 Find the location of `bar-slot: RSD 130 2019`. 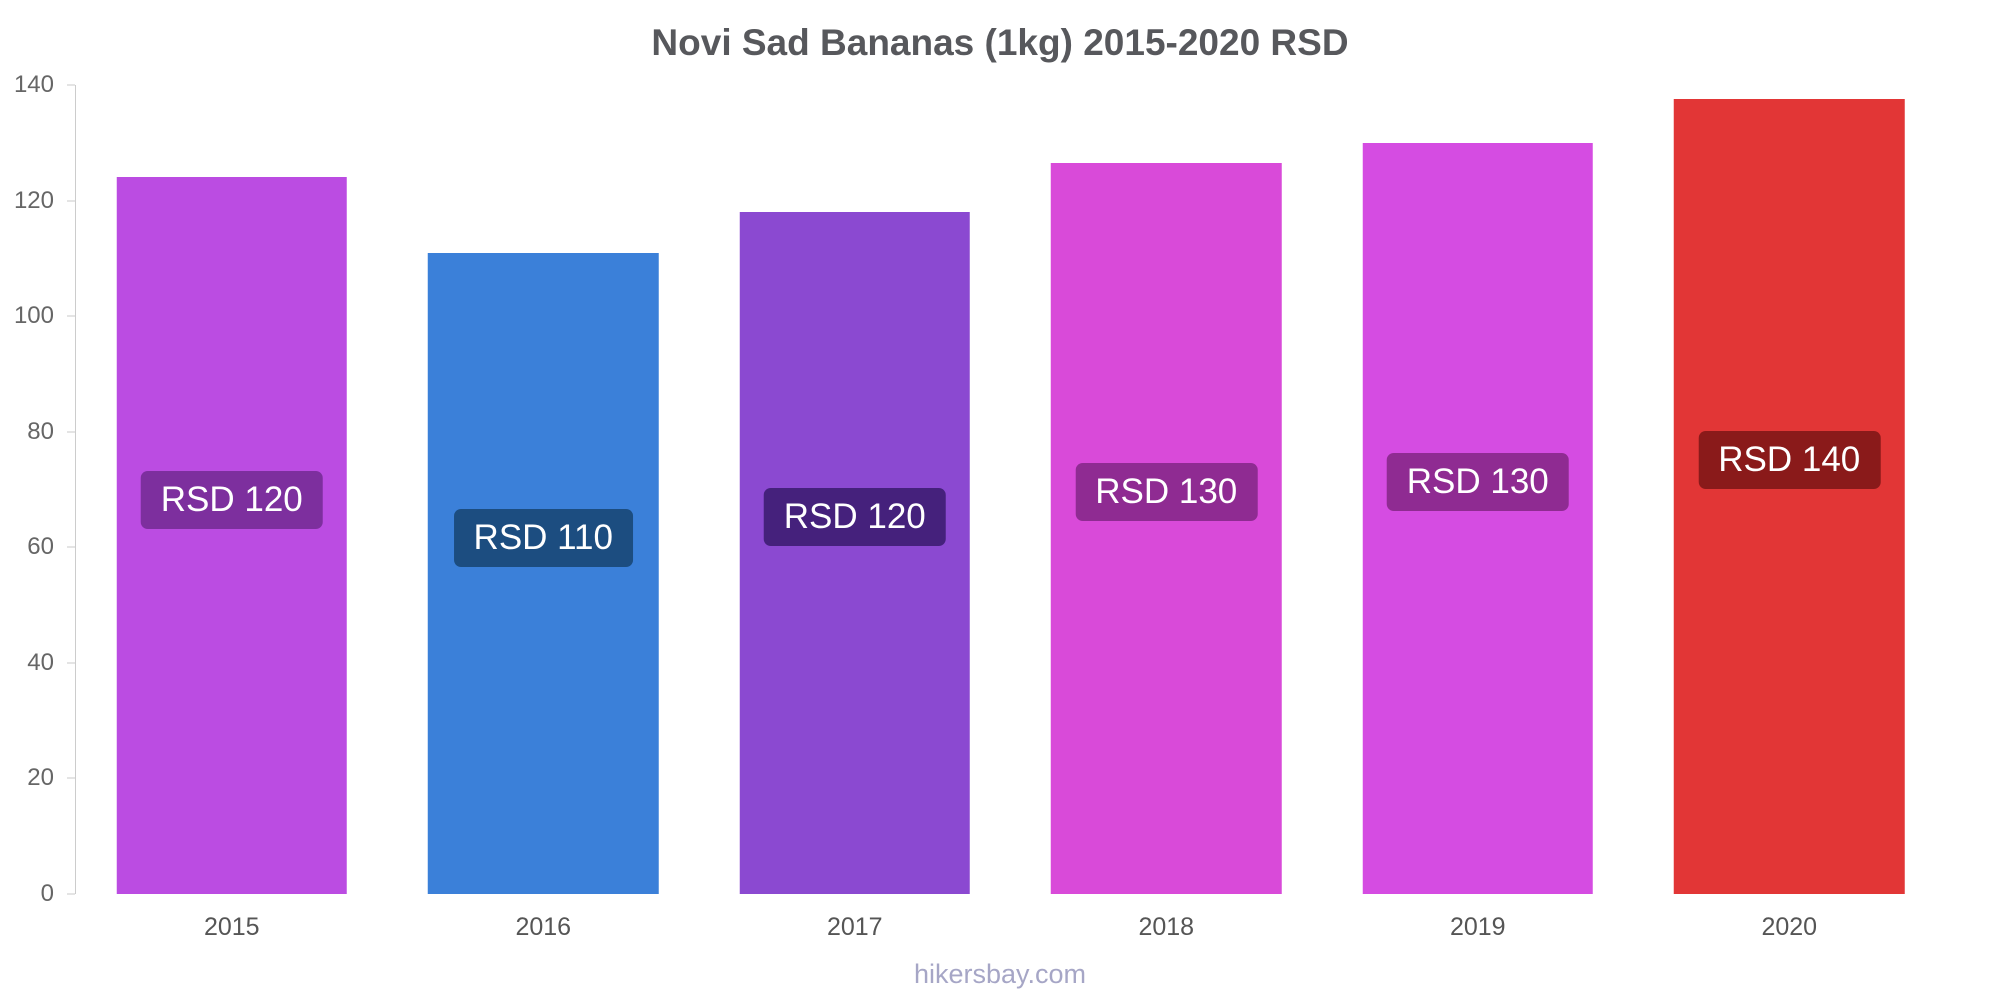

bar-slot: RSD 130 2019 is located at coordinates (1478, 513).